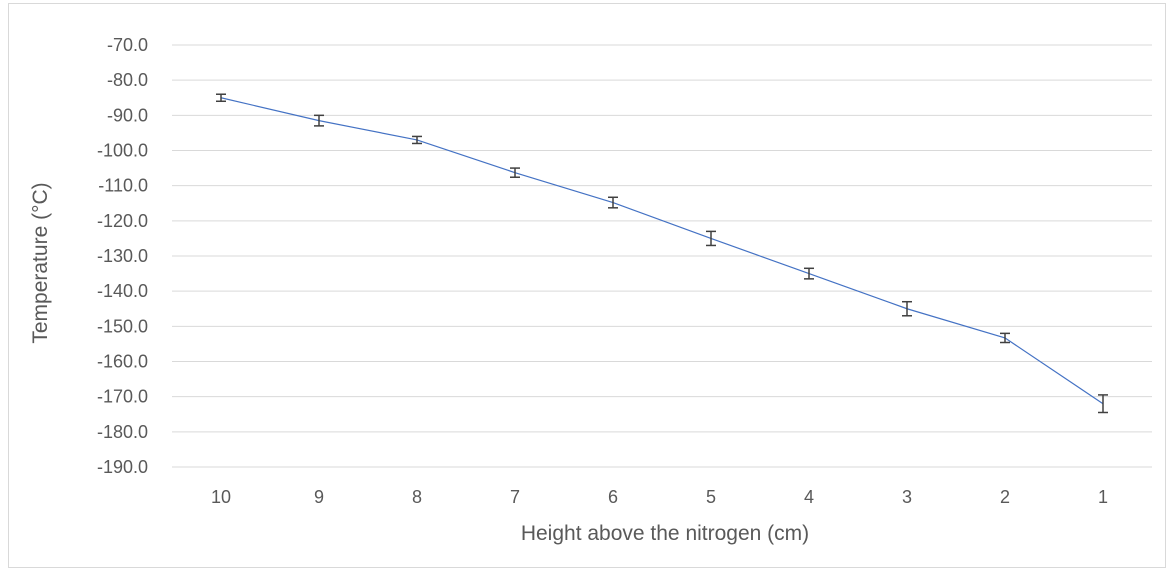  I want to click on y-tick-label: -190.0, so click(122, 467).